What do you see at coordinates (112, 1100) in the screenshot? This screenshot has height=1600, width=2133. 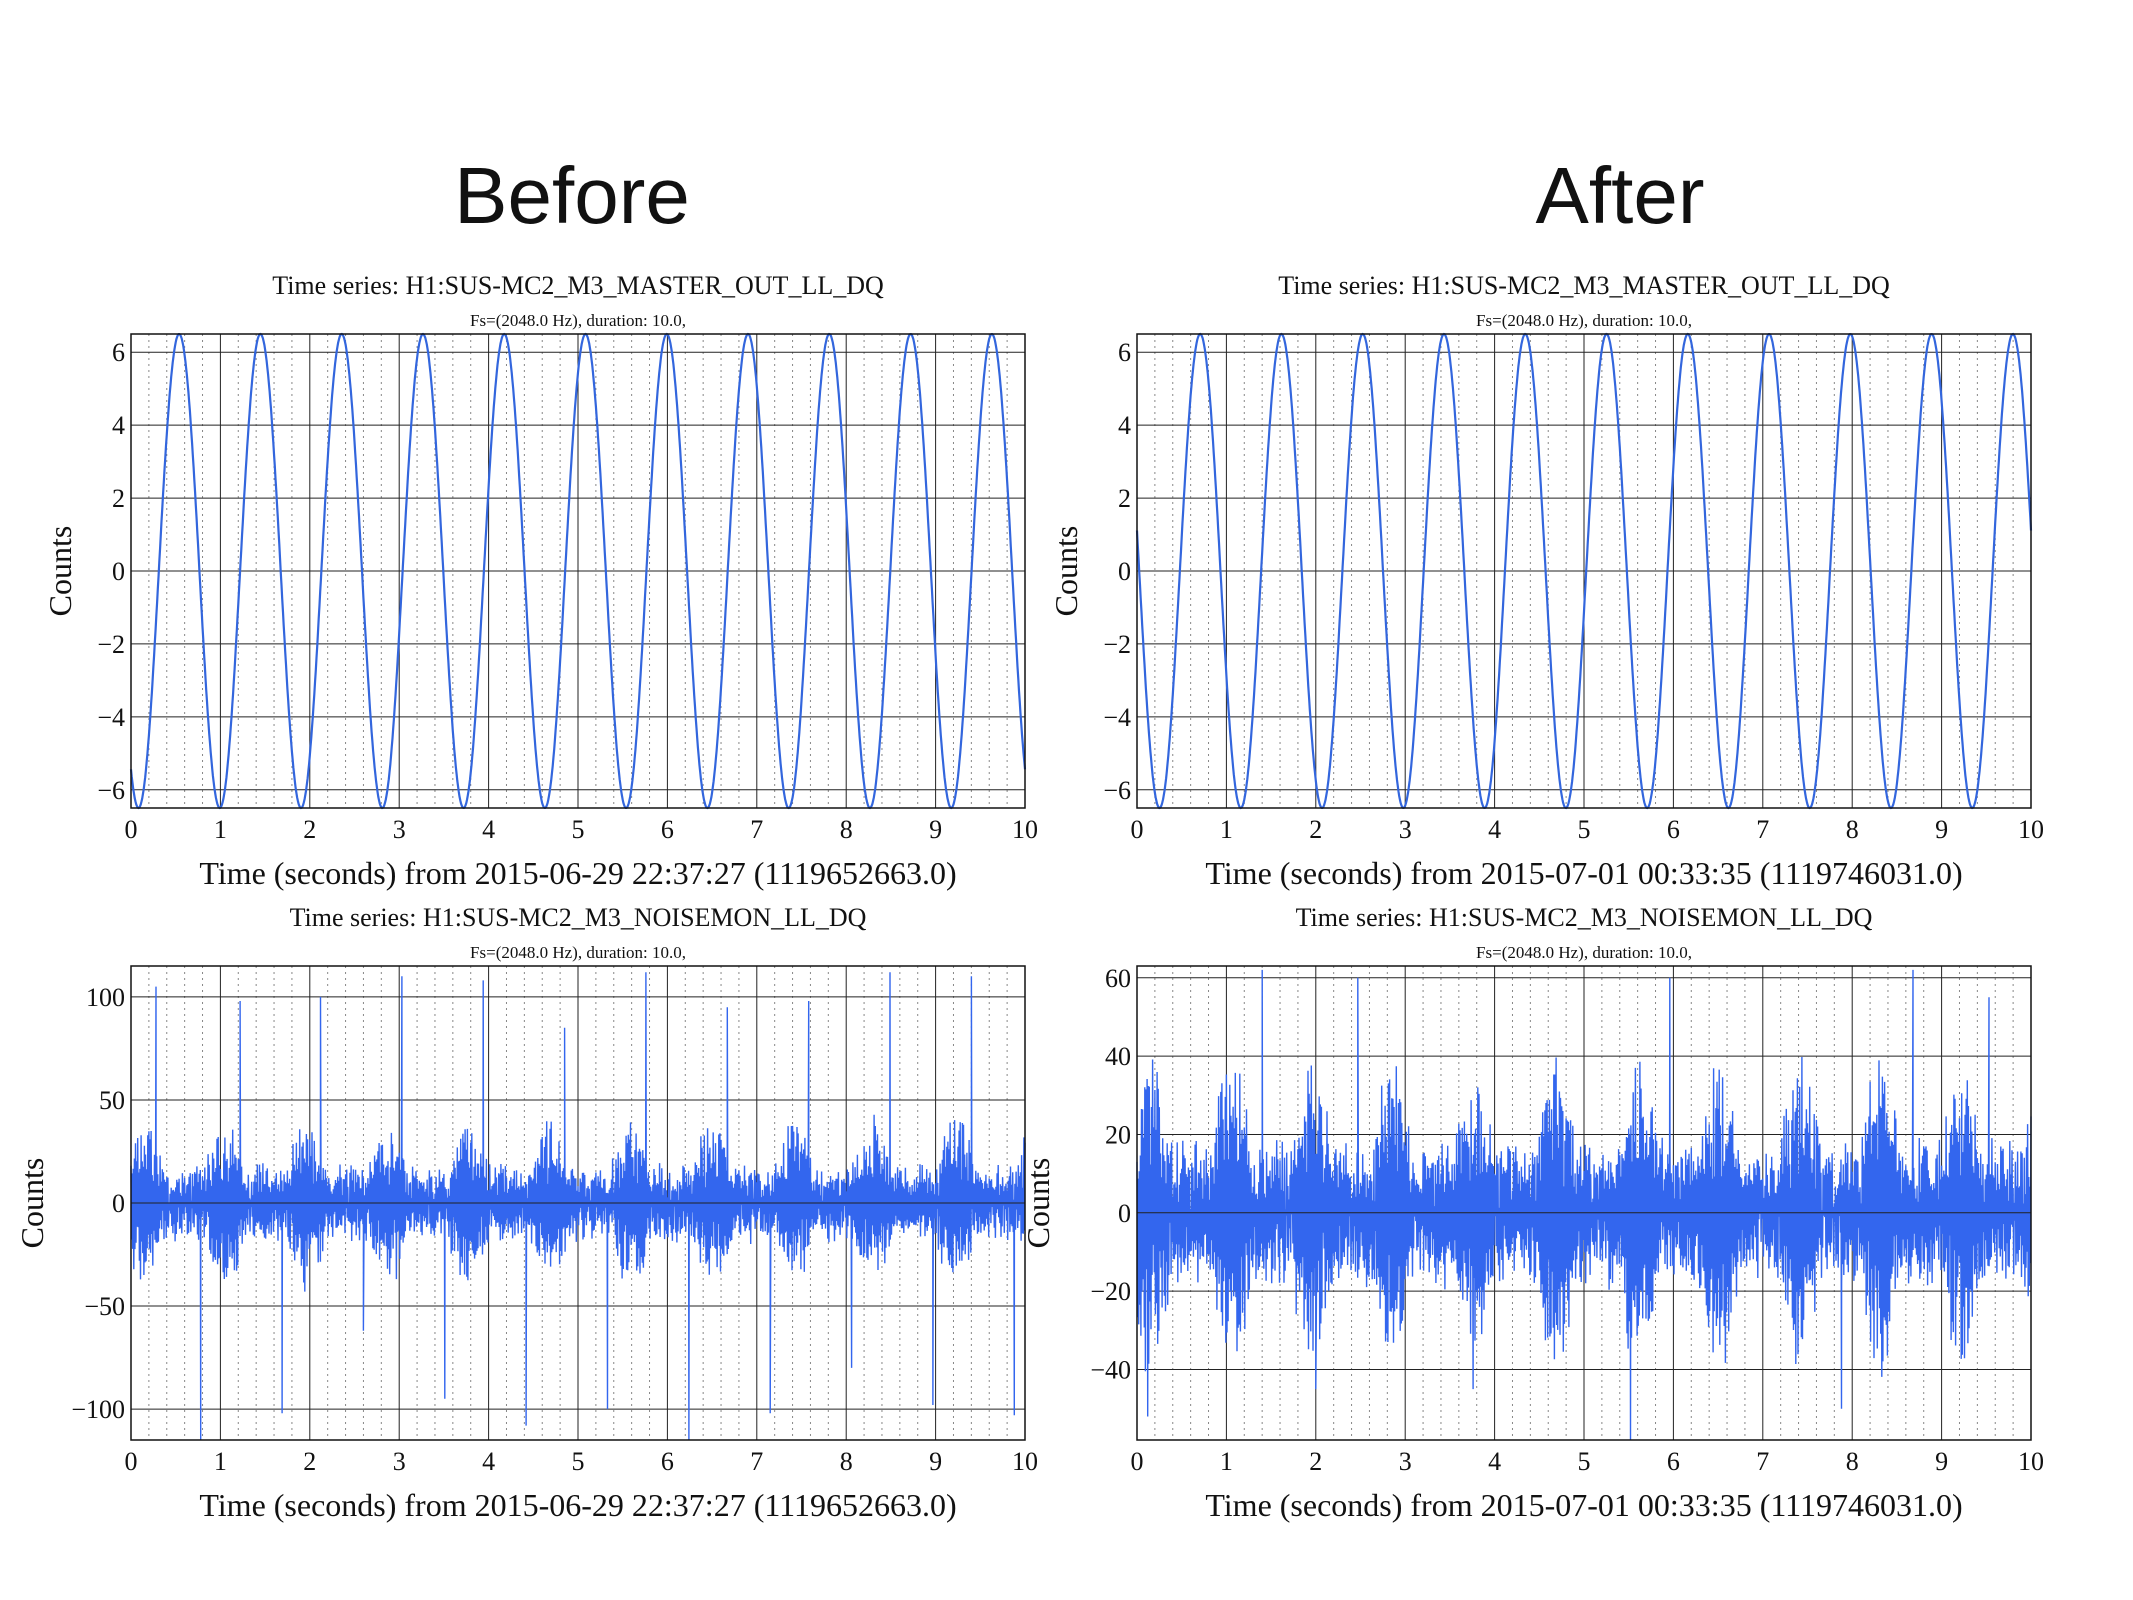 I see `y-tick-label: 50` at bounding box center [112, 1100].